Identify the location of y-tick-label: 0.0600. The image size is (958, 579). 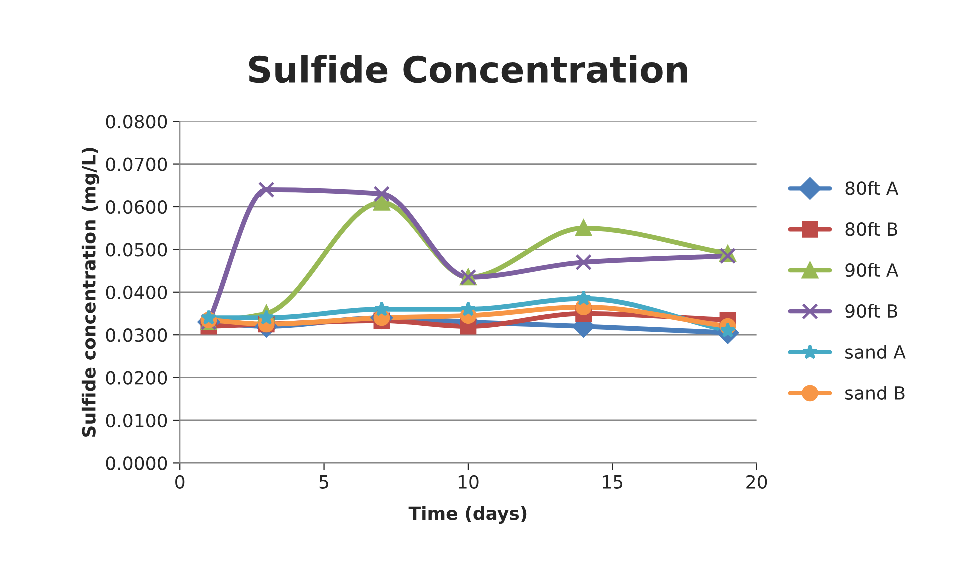
(137, 207).